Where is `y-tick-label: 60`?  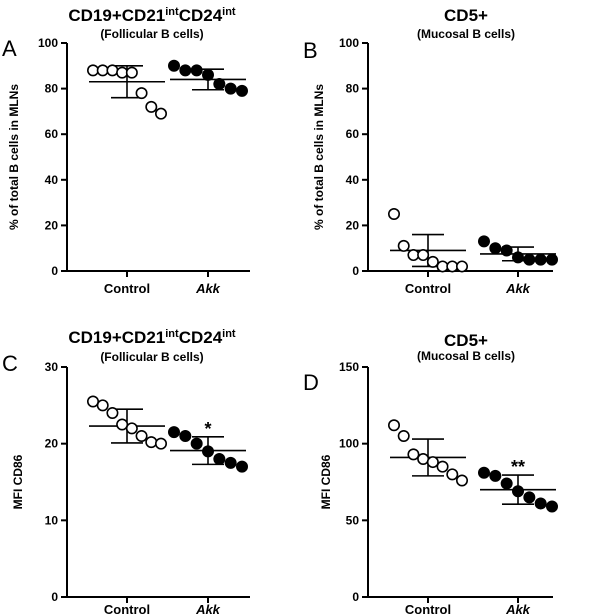 y-tick-label: 60 is located at coordinates (353, 134).